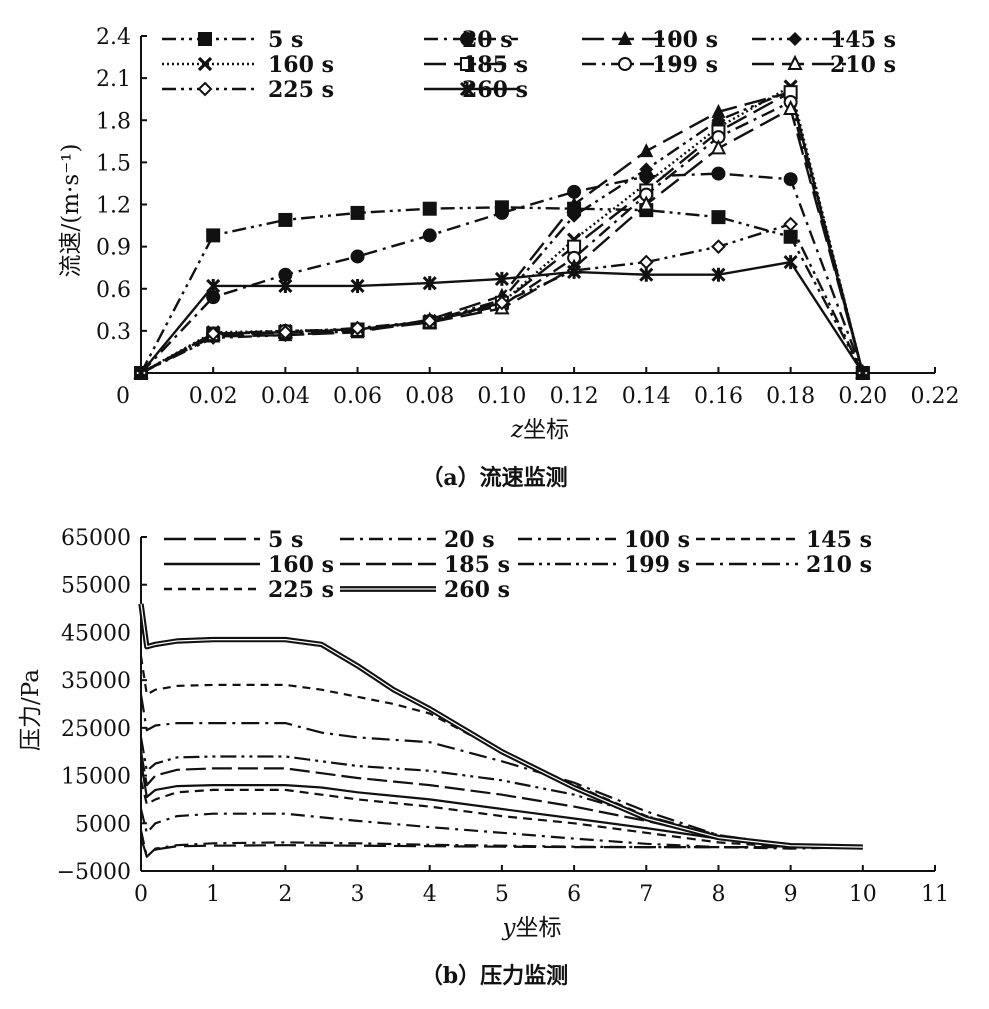  Describe the element at coordinates (233, 540) in the screenshot. I see `legend-item: 5 s` at that location.